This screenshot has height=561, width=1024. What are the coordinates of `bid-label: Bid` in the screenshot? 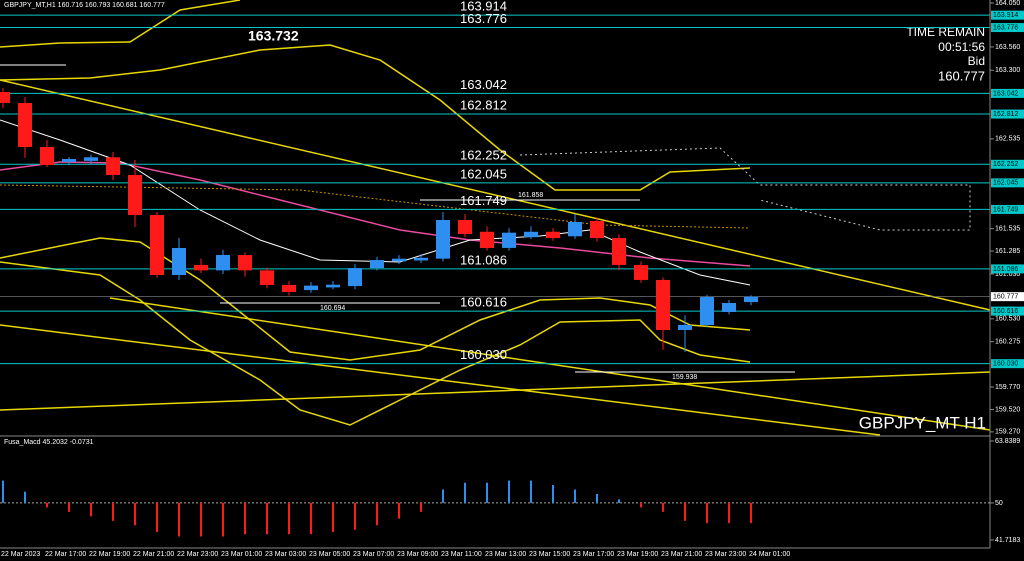 It's located at (976, 61).